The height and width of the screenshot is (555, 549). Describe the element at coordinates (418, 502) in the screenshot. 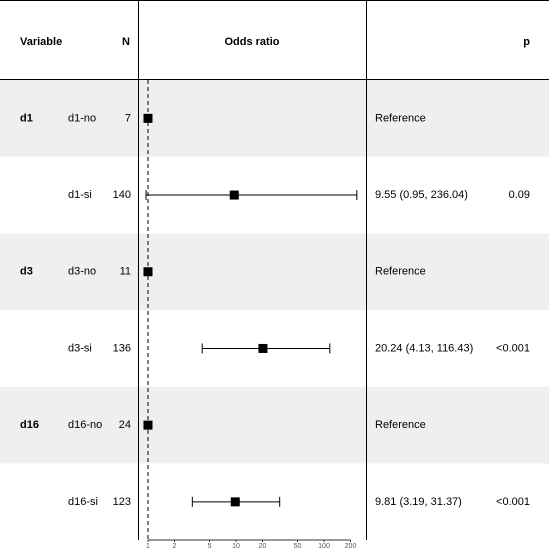

I see `estimate-text: 9.81 (3.19, 31.37)` at that location.